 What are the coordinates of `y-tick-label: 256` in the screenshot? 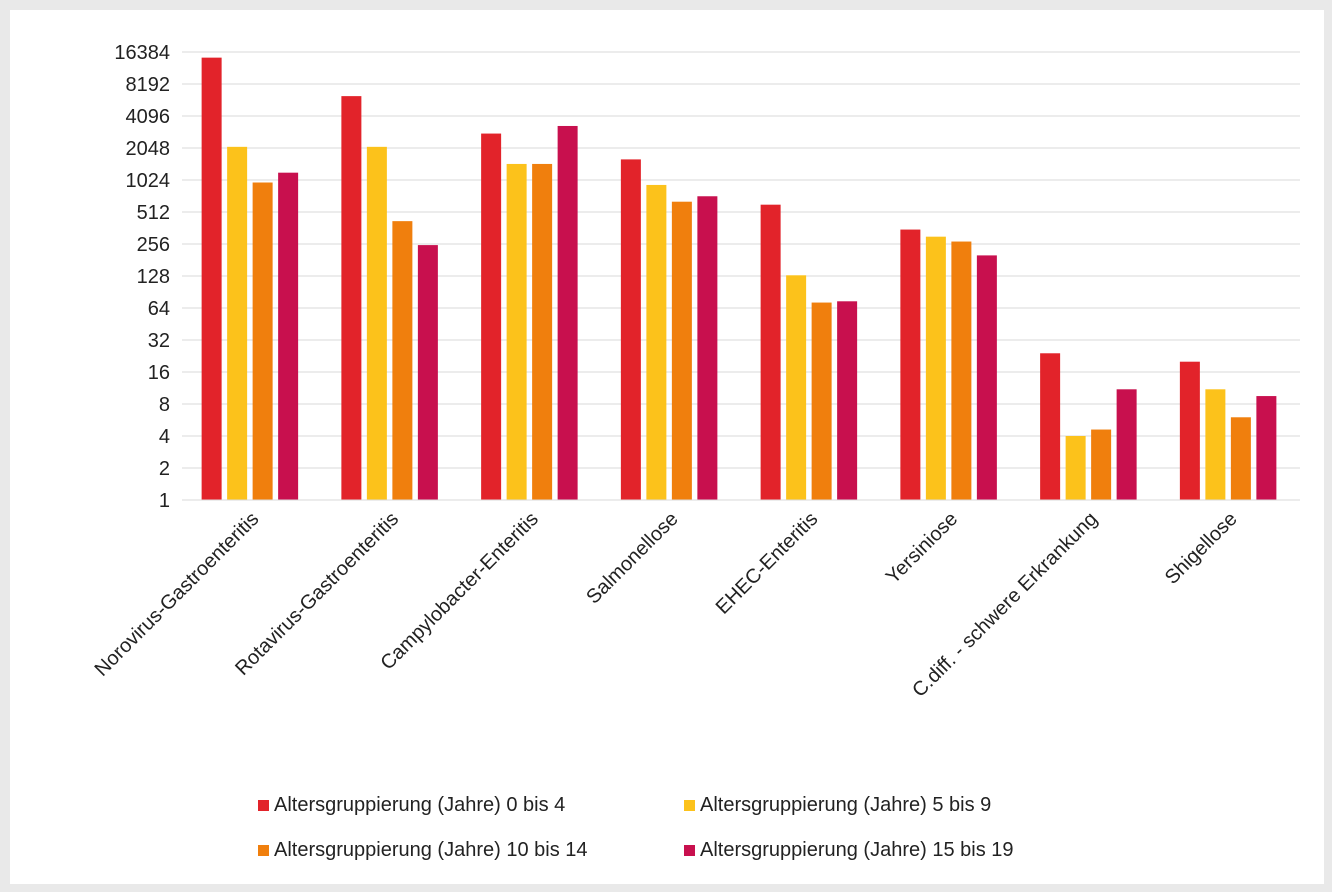 It's located at (153, 245).